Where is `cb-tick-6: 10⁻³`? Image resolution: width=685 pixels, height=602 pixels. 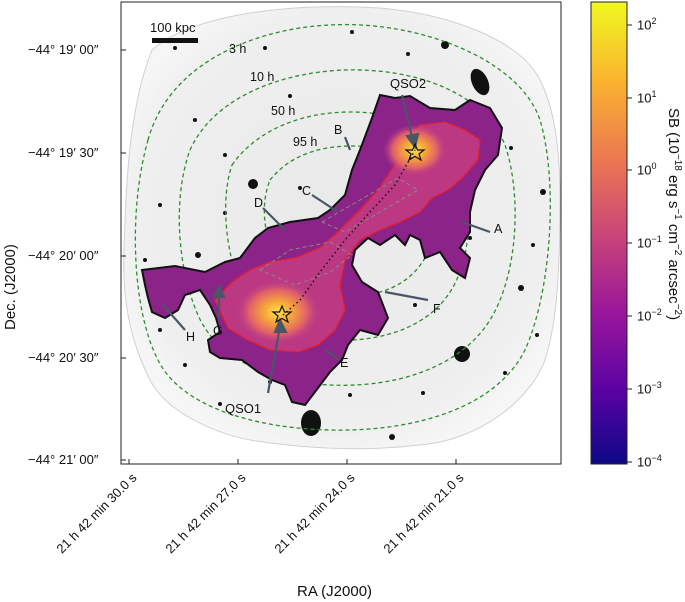
cb-tick-6: 10⁻³ is located at coordinates (649, 388).